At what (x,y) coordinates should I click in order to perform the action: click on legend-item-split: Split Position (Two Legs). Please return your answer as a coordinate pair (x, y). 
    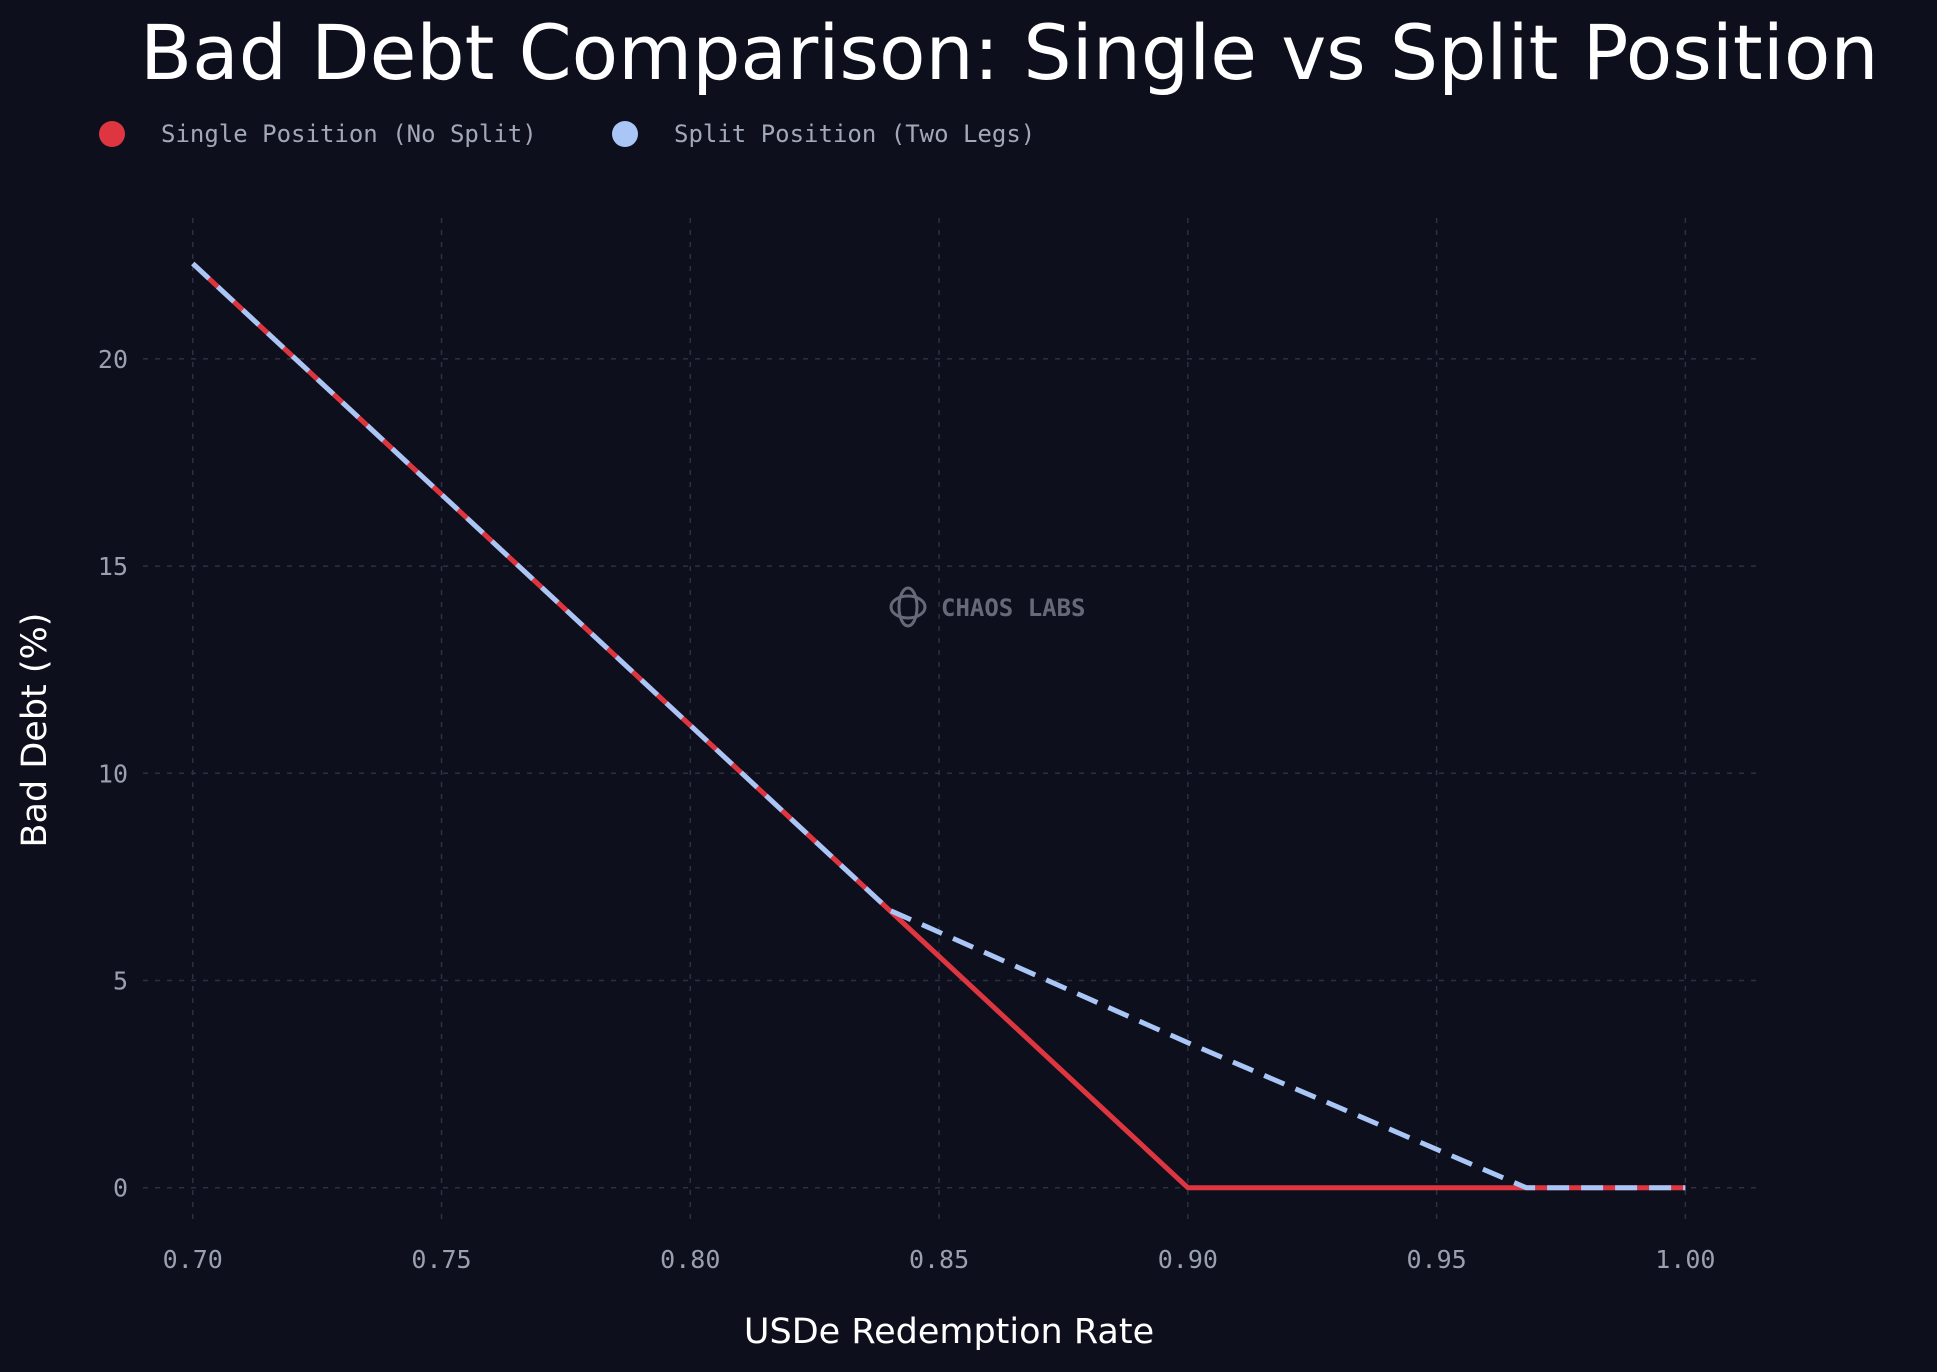
    Looking at the image, I should click on (823, 134).